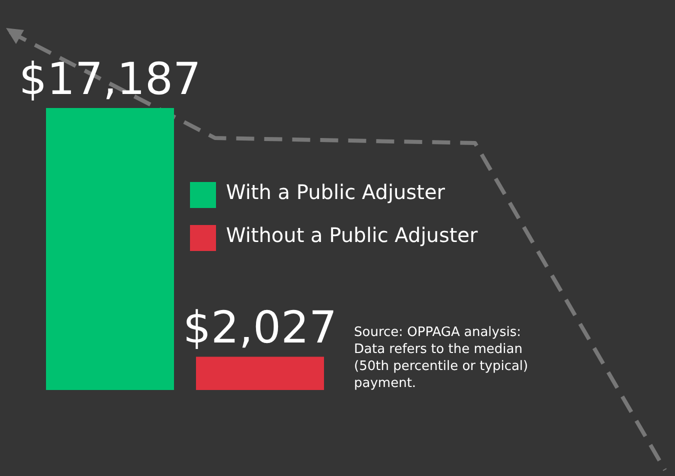 The image size is (675, 476). I want to click on legend-label: With a Public Adjuster, so click(335, 192).